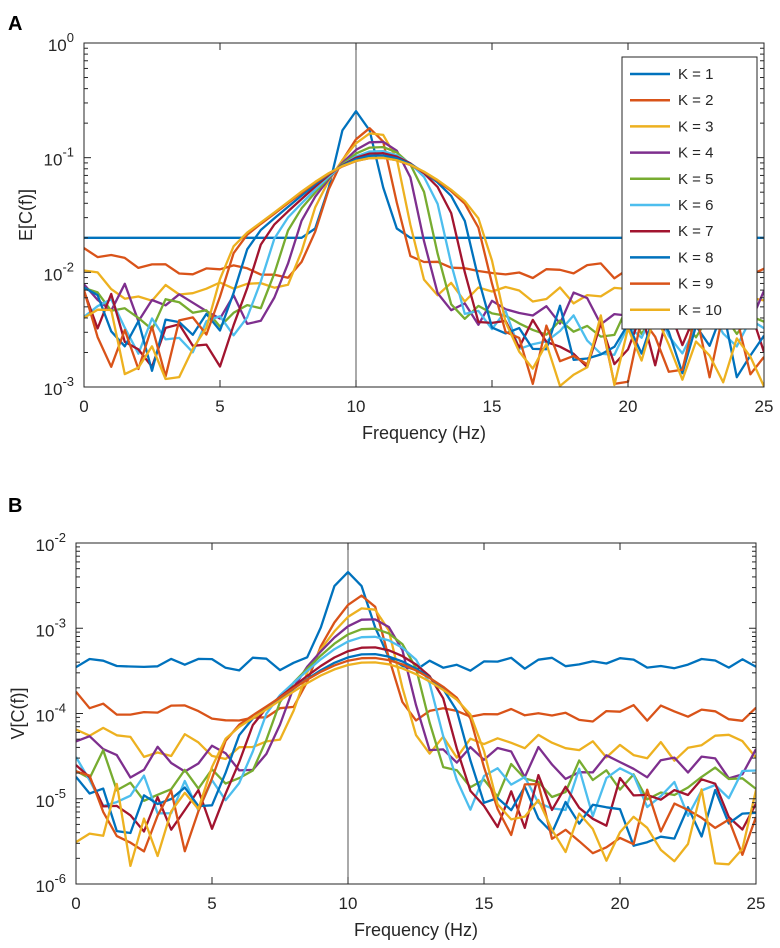 Image resolution: width=780 pixels, height=948 pixels. I want to click on y-tick-exponent: 0, so click(70, 37).